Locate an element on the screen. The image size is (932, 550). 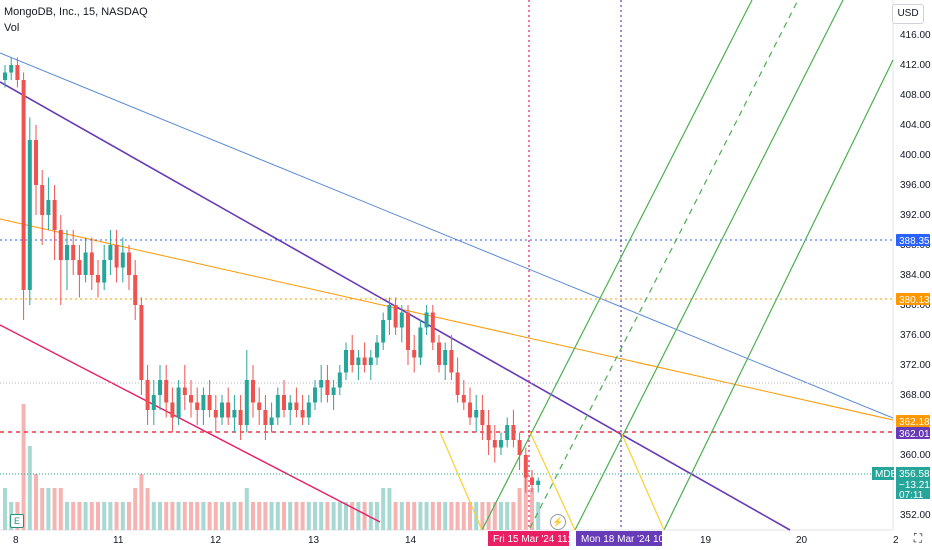
y-tick-label: 372.00 is located at coordinates (915, 365).